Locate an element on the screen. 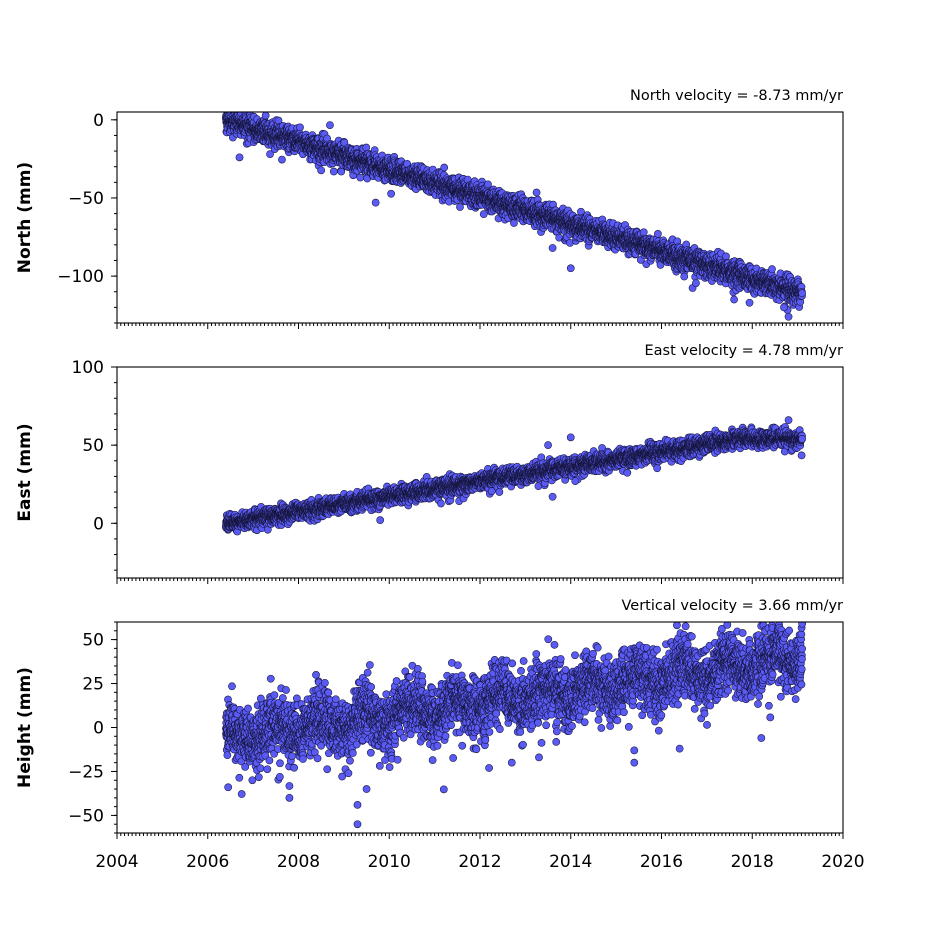  east-data-points is located at coordinates (514, 476).